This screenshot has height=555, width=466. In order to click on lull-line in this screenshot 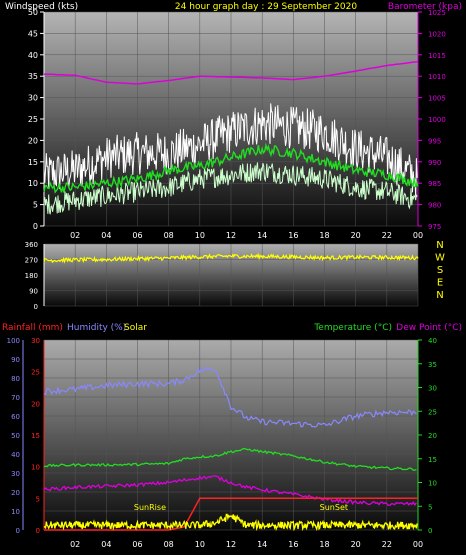, I will do `click(230, 188)`.